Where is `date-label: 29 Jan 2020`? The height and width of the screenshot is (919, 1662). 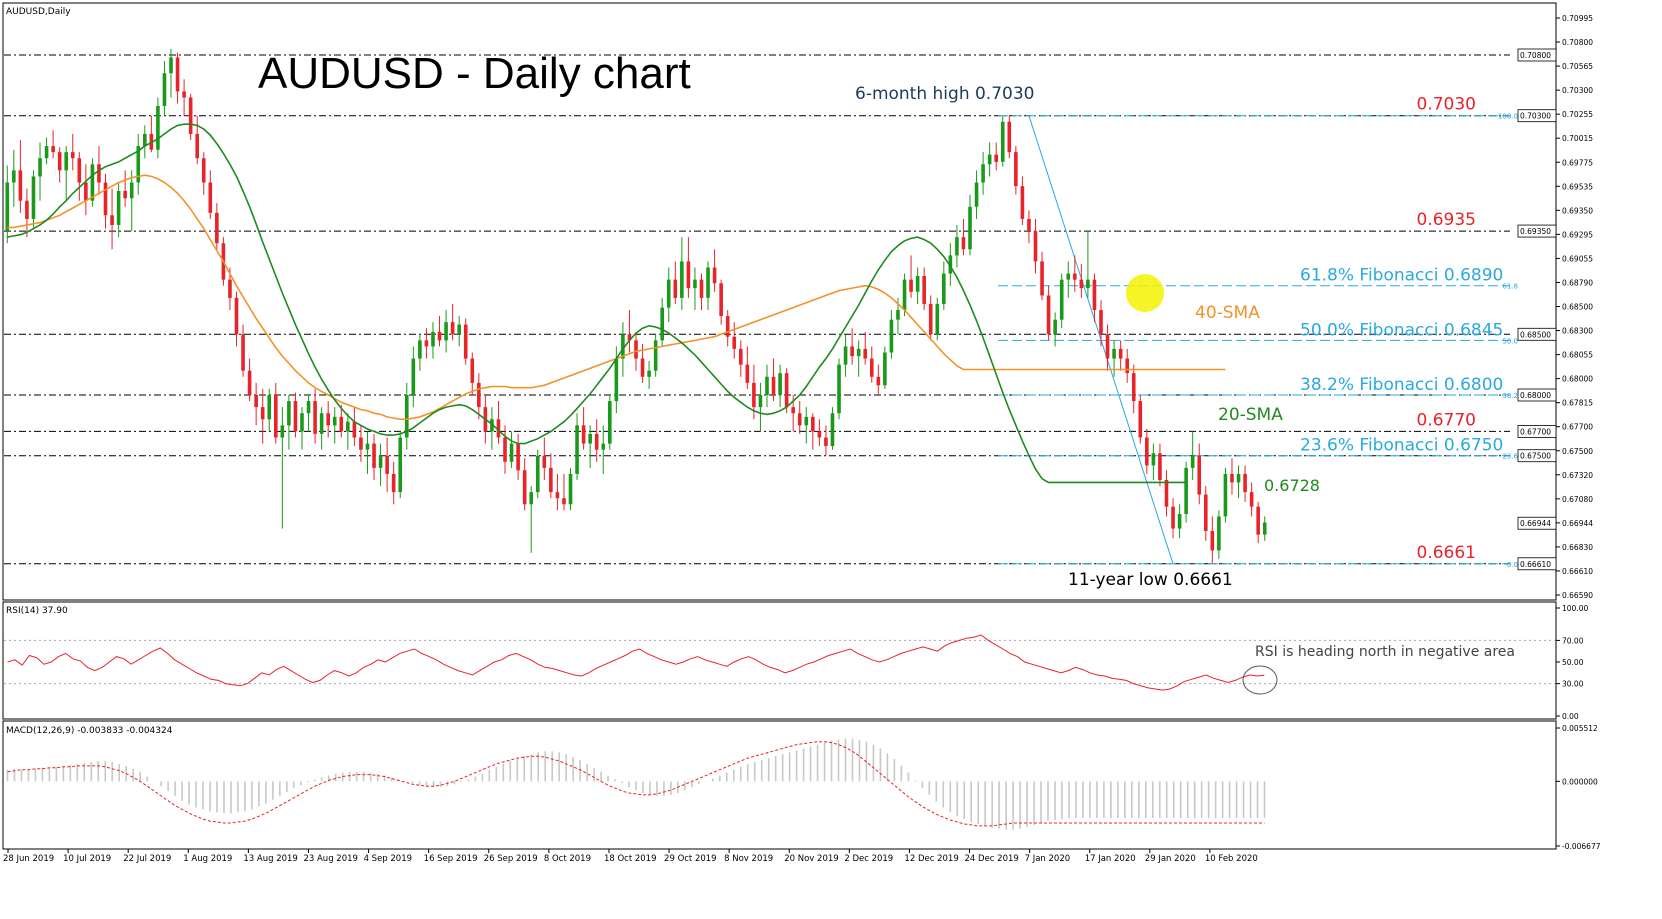 date-label: 29 Jan 2020 is located at coordinates (1170, 859).